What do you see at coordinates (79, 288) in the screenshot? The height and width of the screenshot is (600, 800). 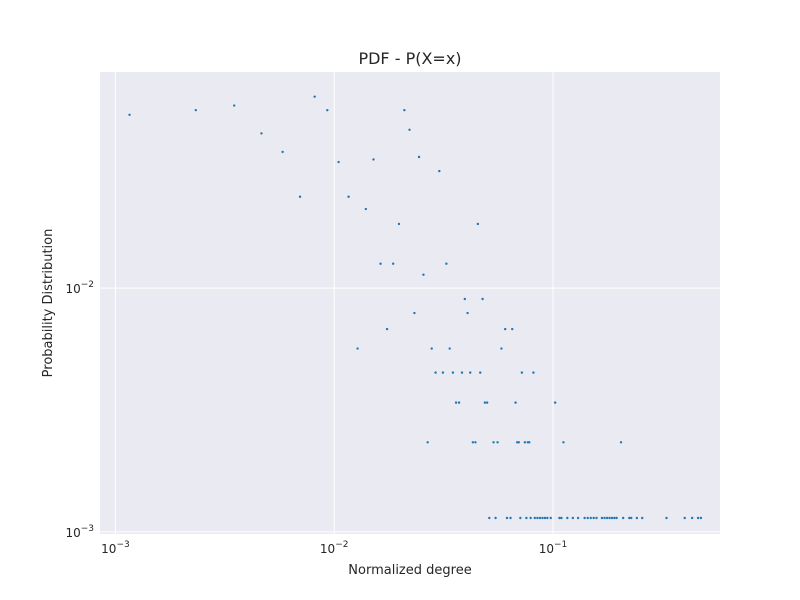 I see `y-tick-label: 10⁻²` at bounding box center [79, 288].